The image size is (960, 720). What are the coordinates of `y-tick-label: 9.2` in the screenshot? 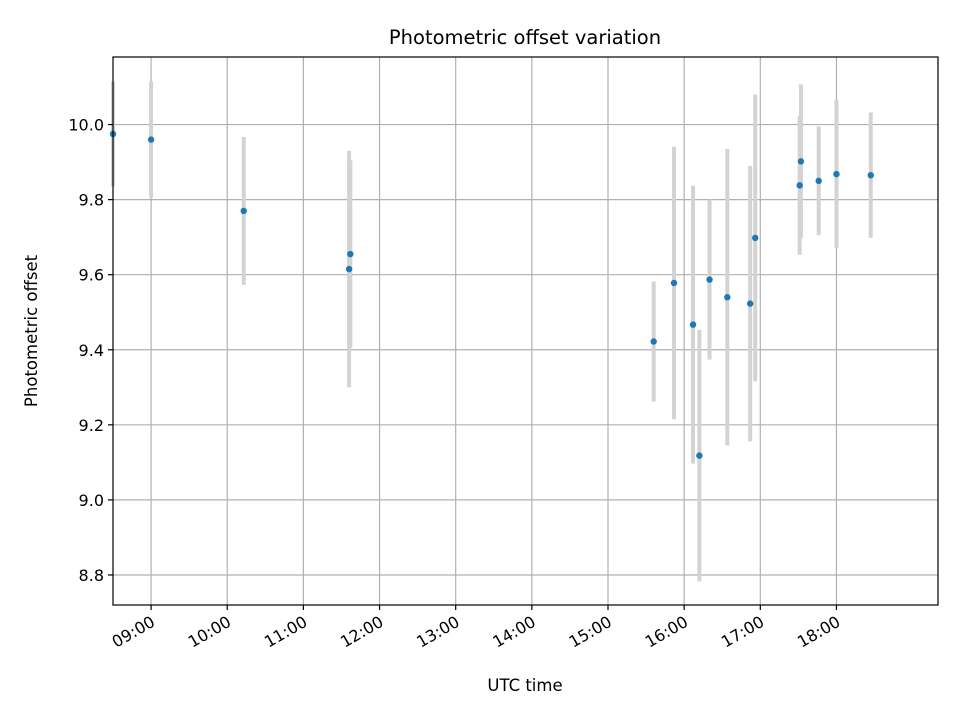 It's located at (91, 425).